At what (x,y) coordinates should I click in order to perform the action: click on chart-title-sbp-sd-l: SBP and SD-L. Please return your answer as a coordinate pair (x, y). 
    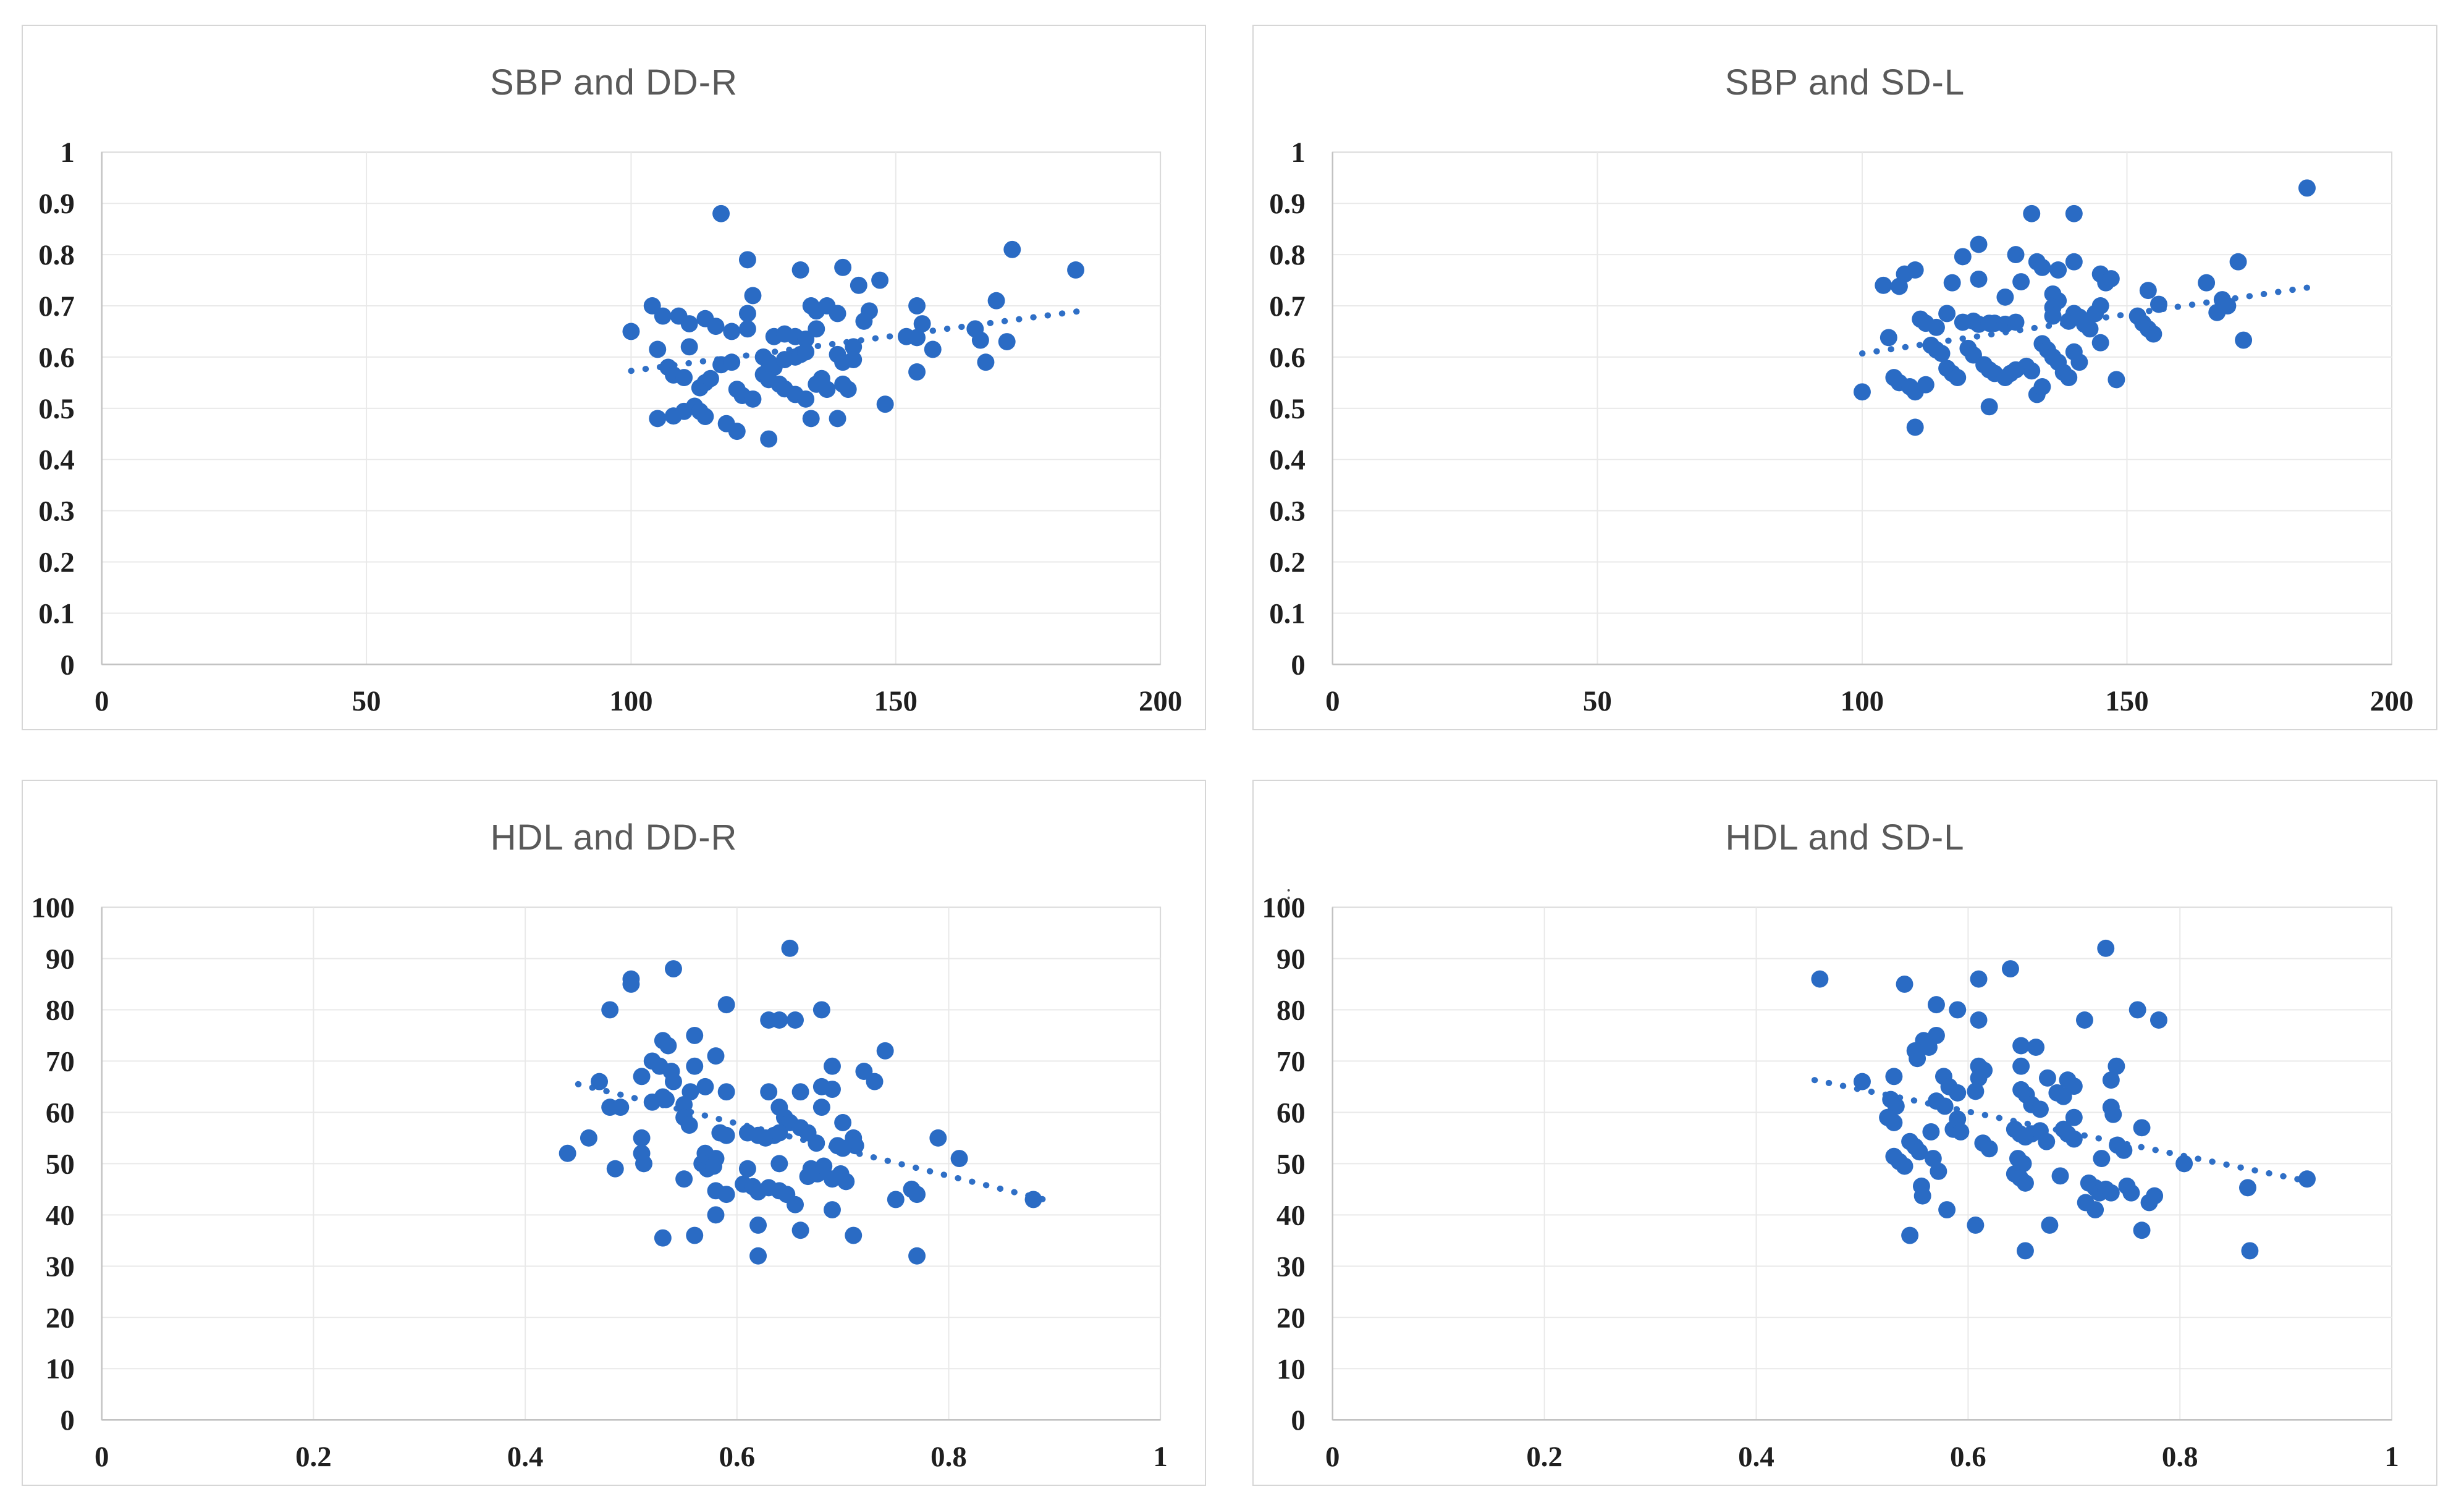
    Looking at the image, I should click on (1844, 82).